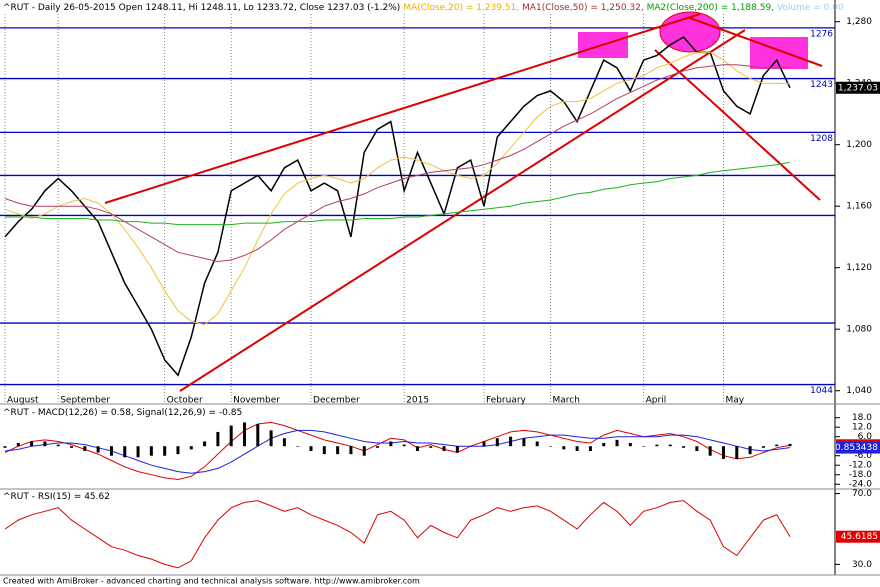  What do you see at coordinates (810, 8) in the screenshot?
I see `title-part: Volume = 0.00` at bounding box center [810, 8].